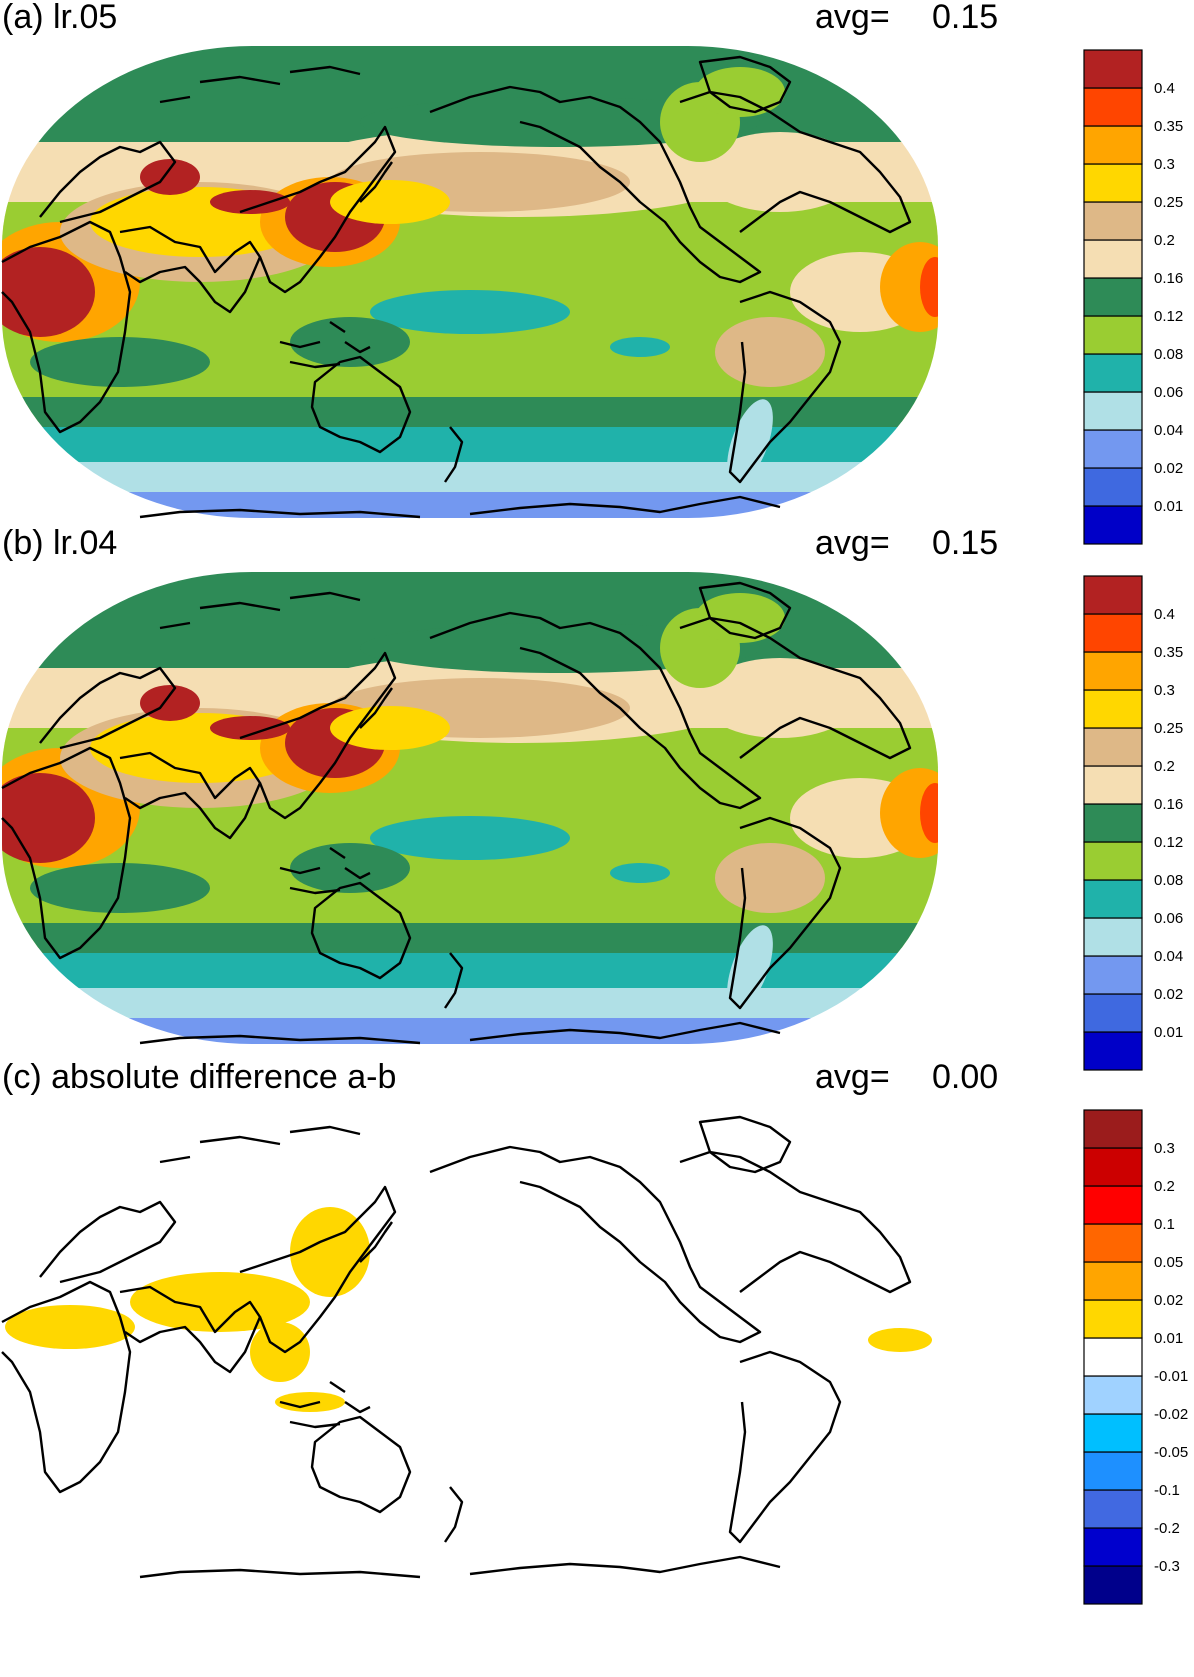 The width and height of the screenshot is (1194, 1677). What do you see at coordinates (470, 838) in the screenshot?
I see `tropical-teal` at bounding box center [470, 838].